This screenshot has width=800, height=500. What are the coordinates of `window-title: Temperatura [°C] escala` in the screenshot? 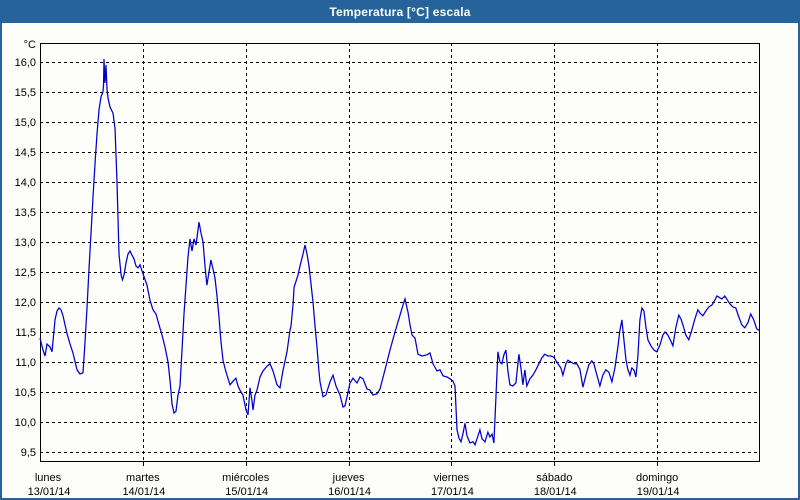 It's located at (400, 12).